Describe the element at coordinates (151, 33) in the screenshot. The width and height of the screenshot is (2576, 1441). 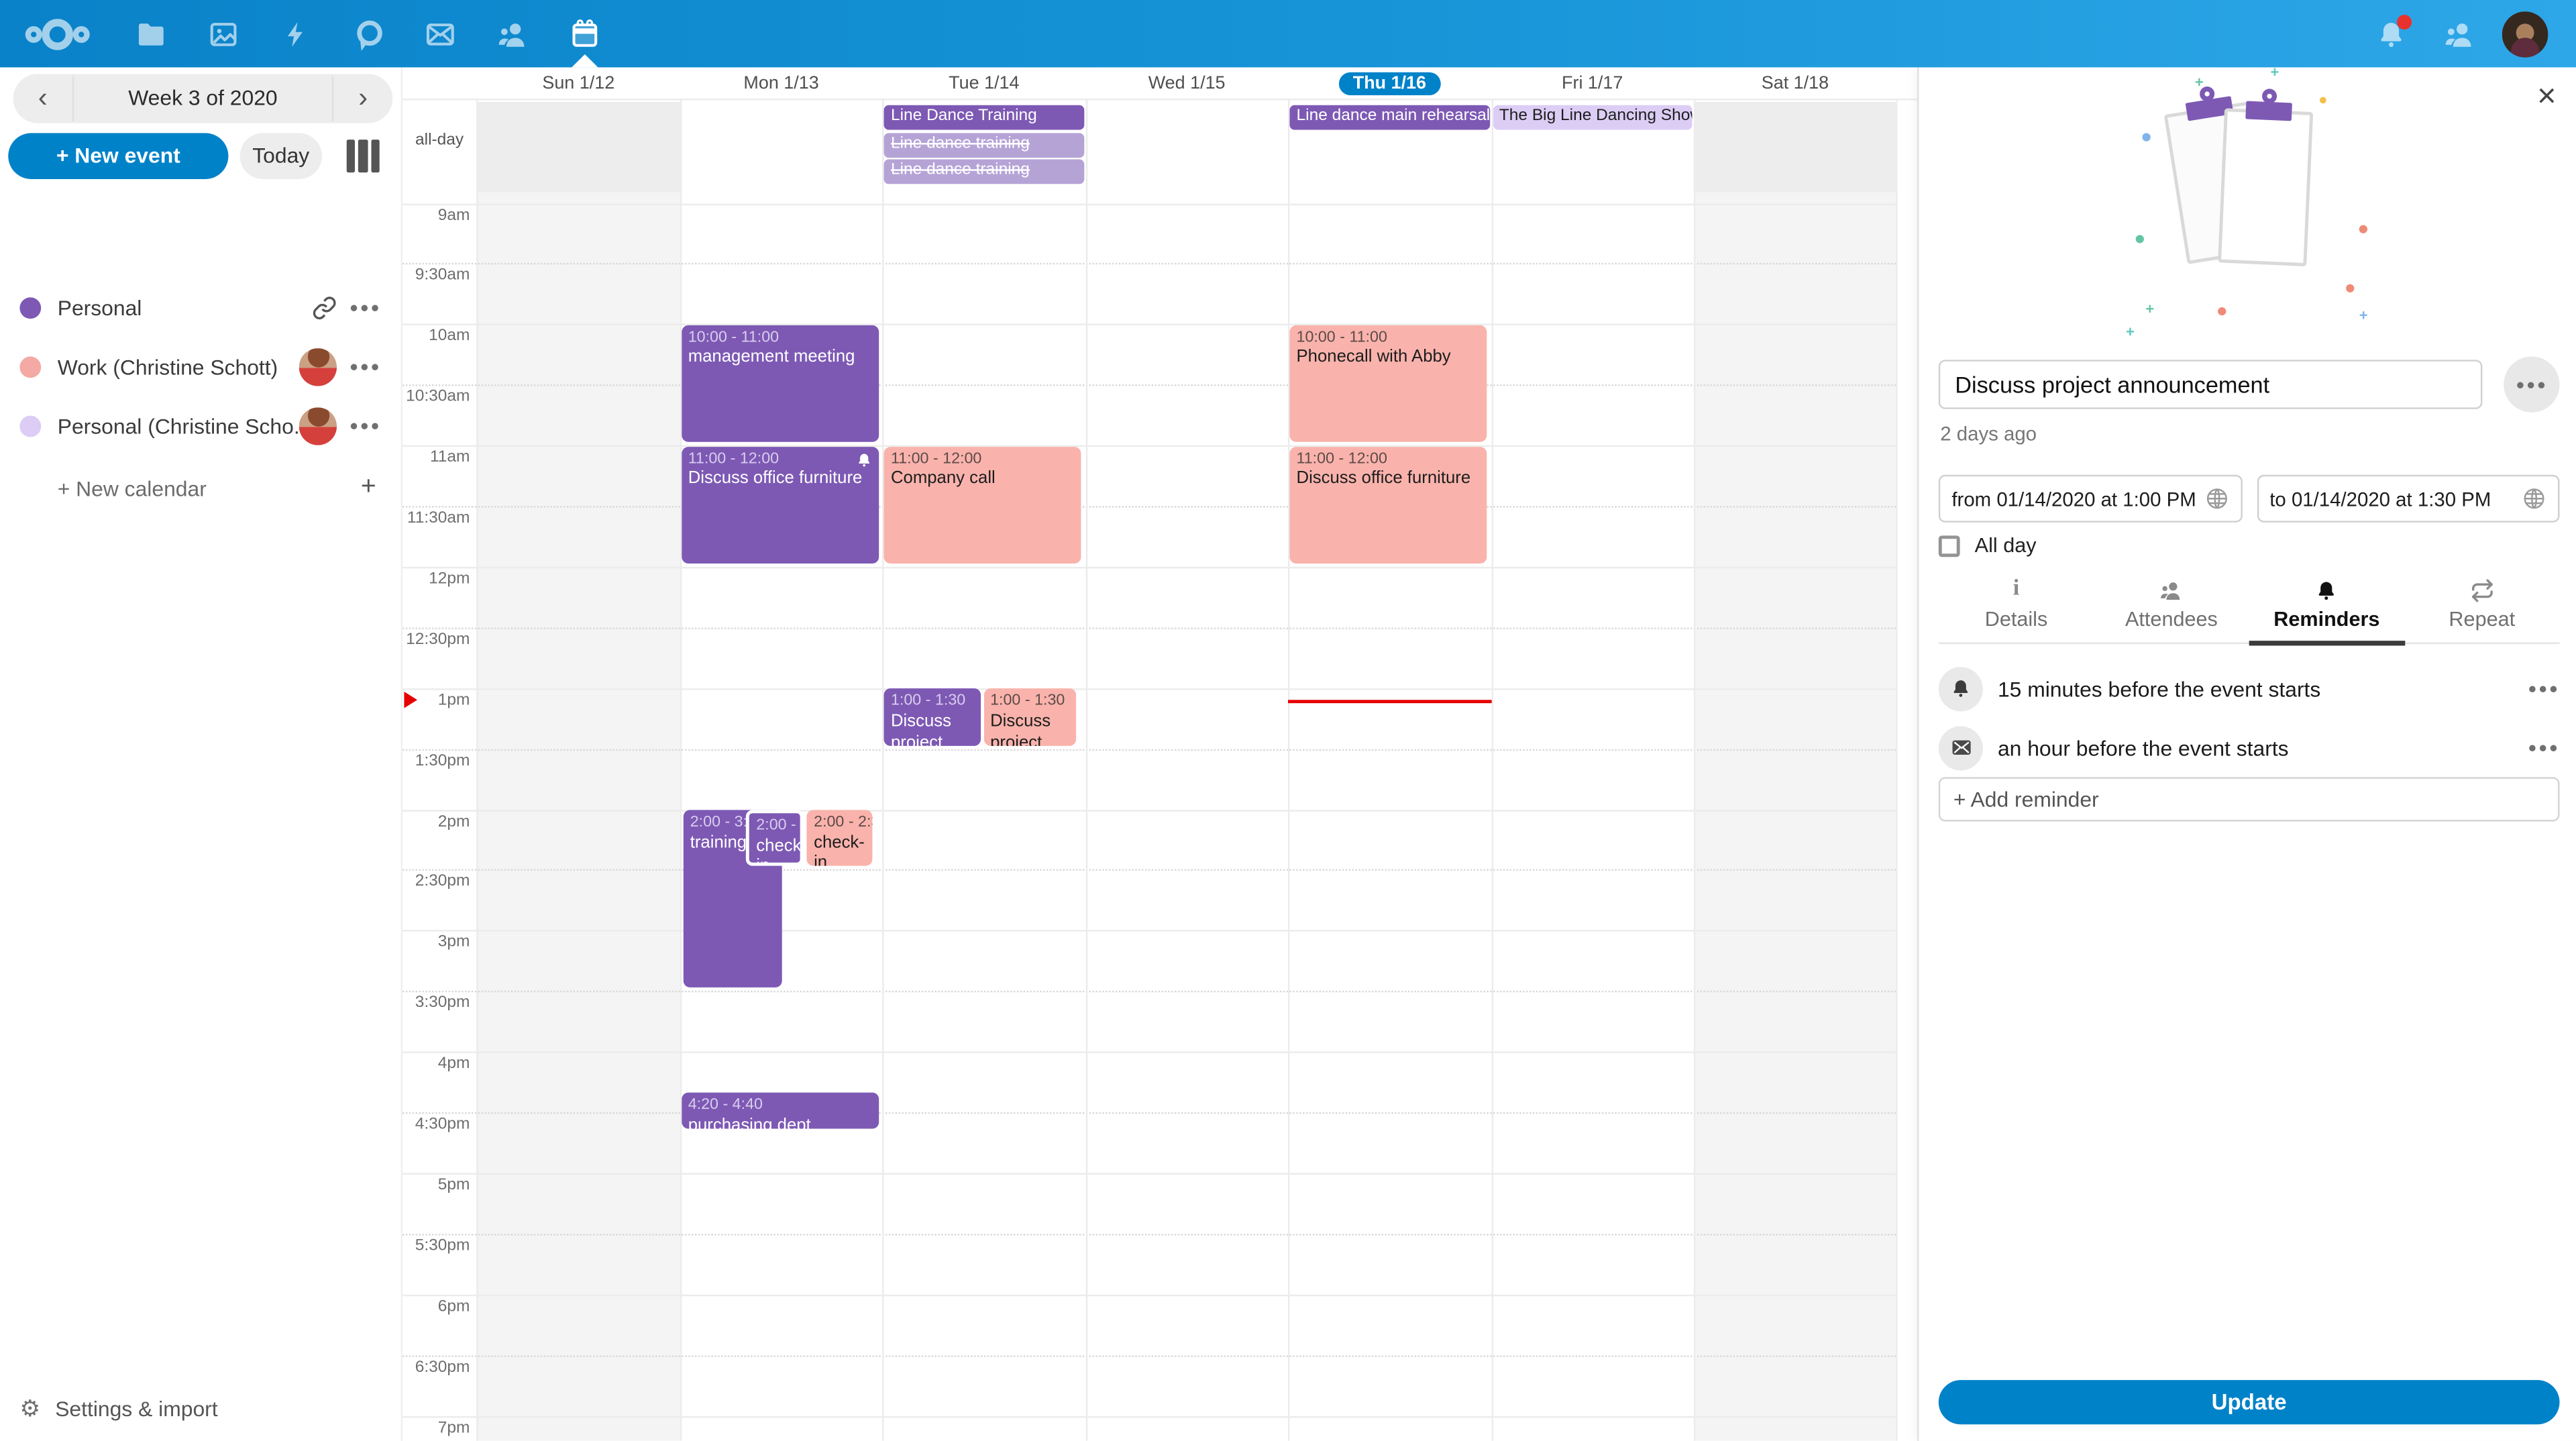
I see `files-app-icon` at that location.